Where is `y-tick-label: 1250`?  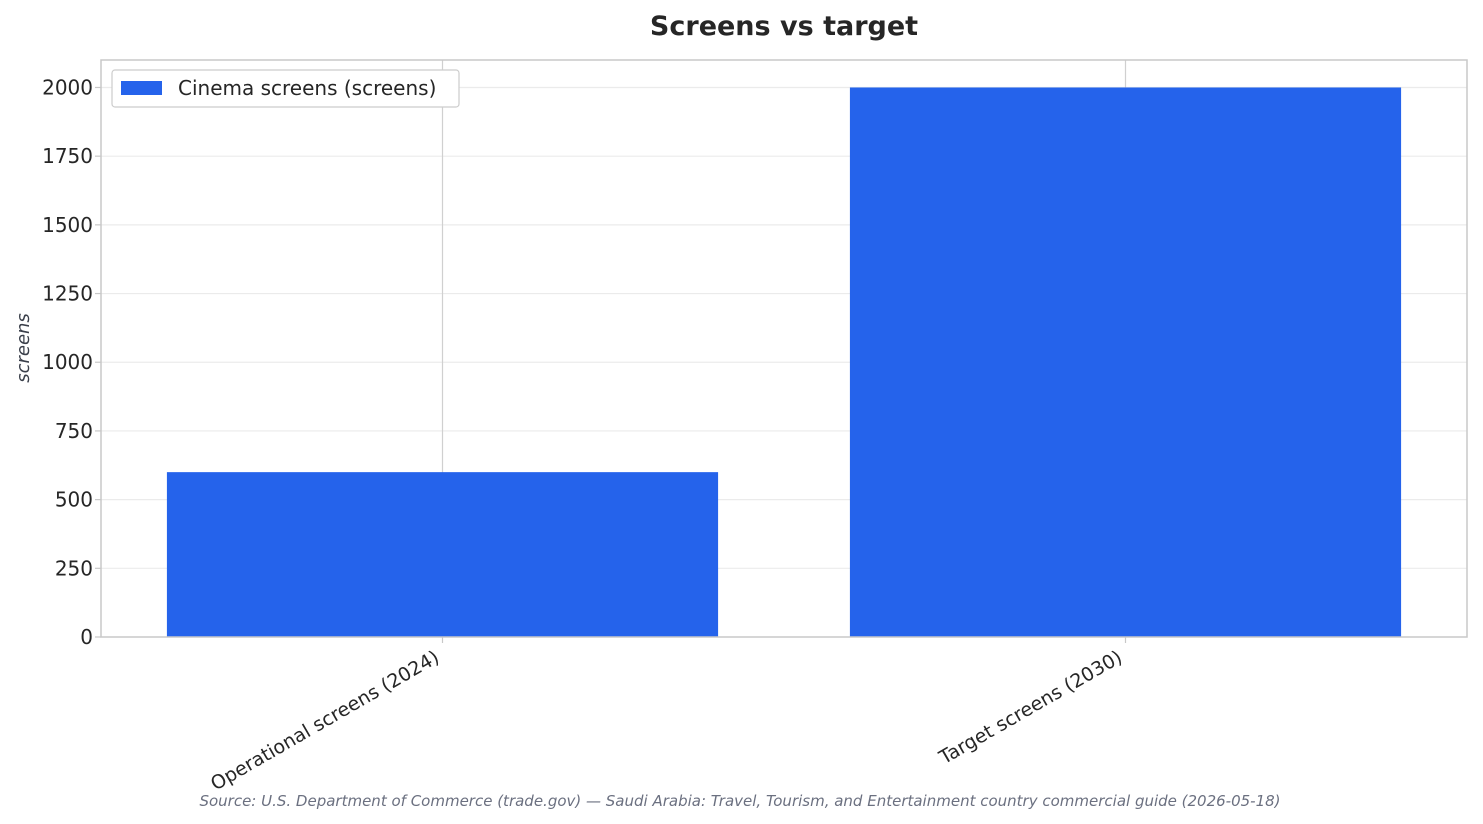 y-tick-label: 1250 is located at coordinates (67, 294).